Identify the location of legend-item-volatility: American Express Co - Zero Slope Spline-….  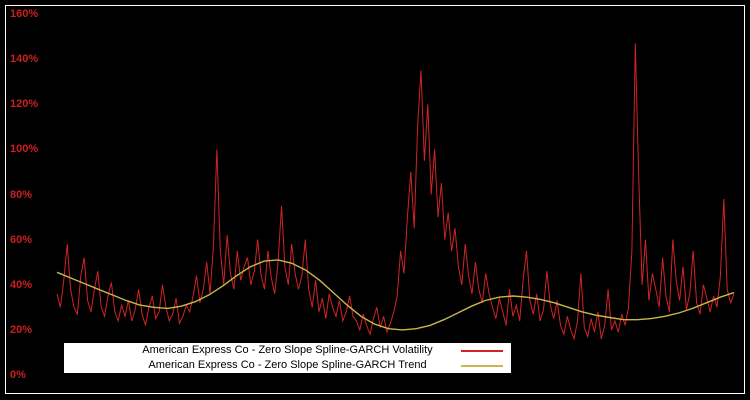
(287, 350).